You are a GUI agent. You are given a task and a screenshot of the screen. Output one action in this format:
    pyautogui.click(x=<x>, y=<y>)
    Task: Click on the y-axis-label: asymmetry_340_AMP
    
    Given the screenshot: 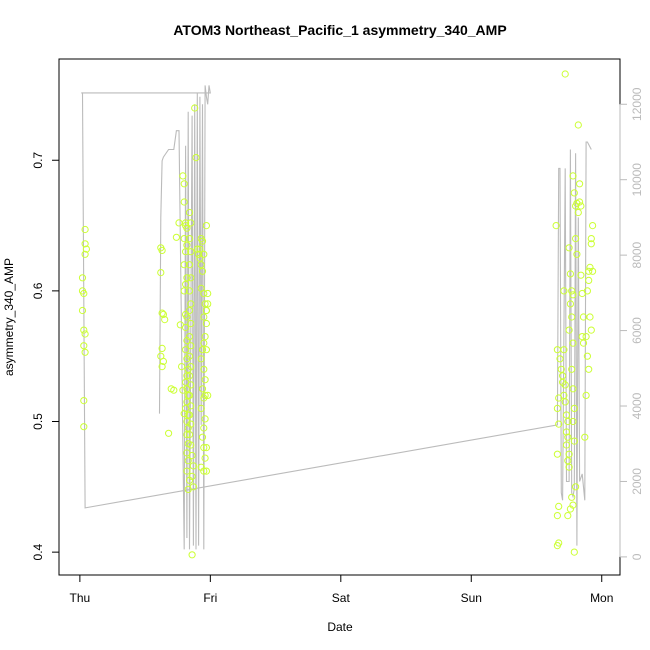 What is the action you would take?
    pyautogui.click(x=9, y=317)
    